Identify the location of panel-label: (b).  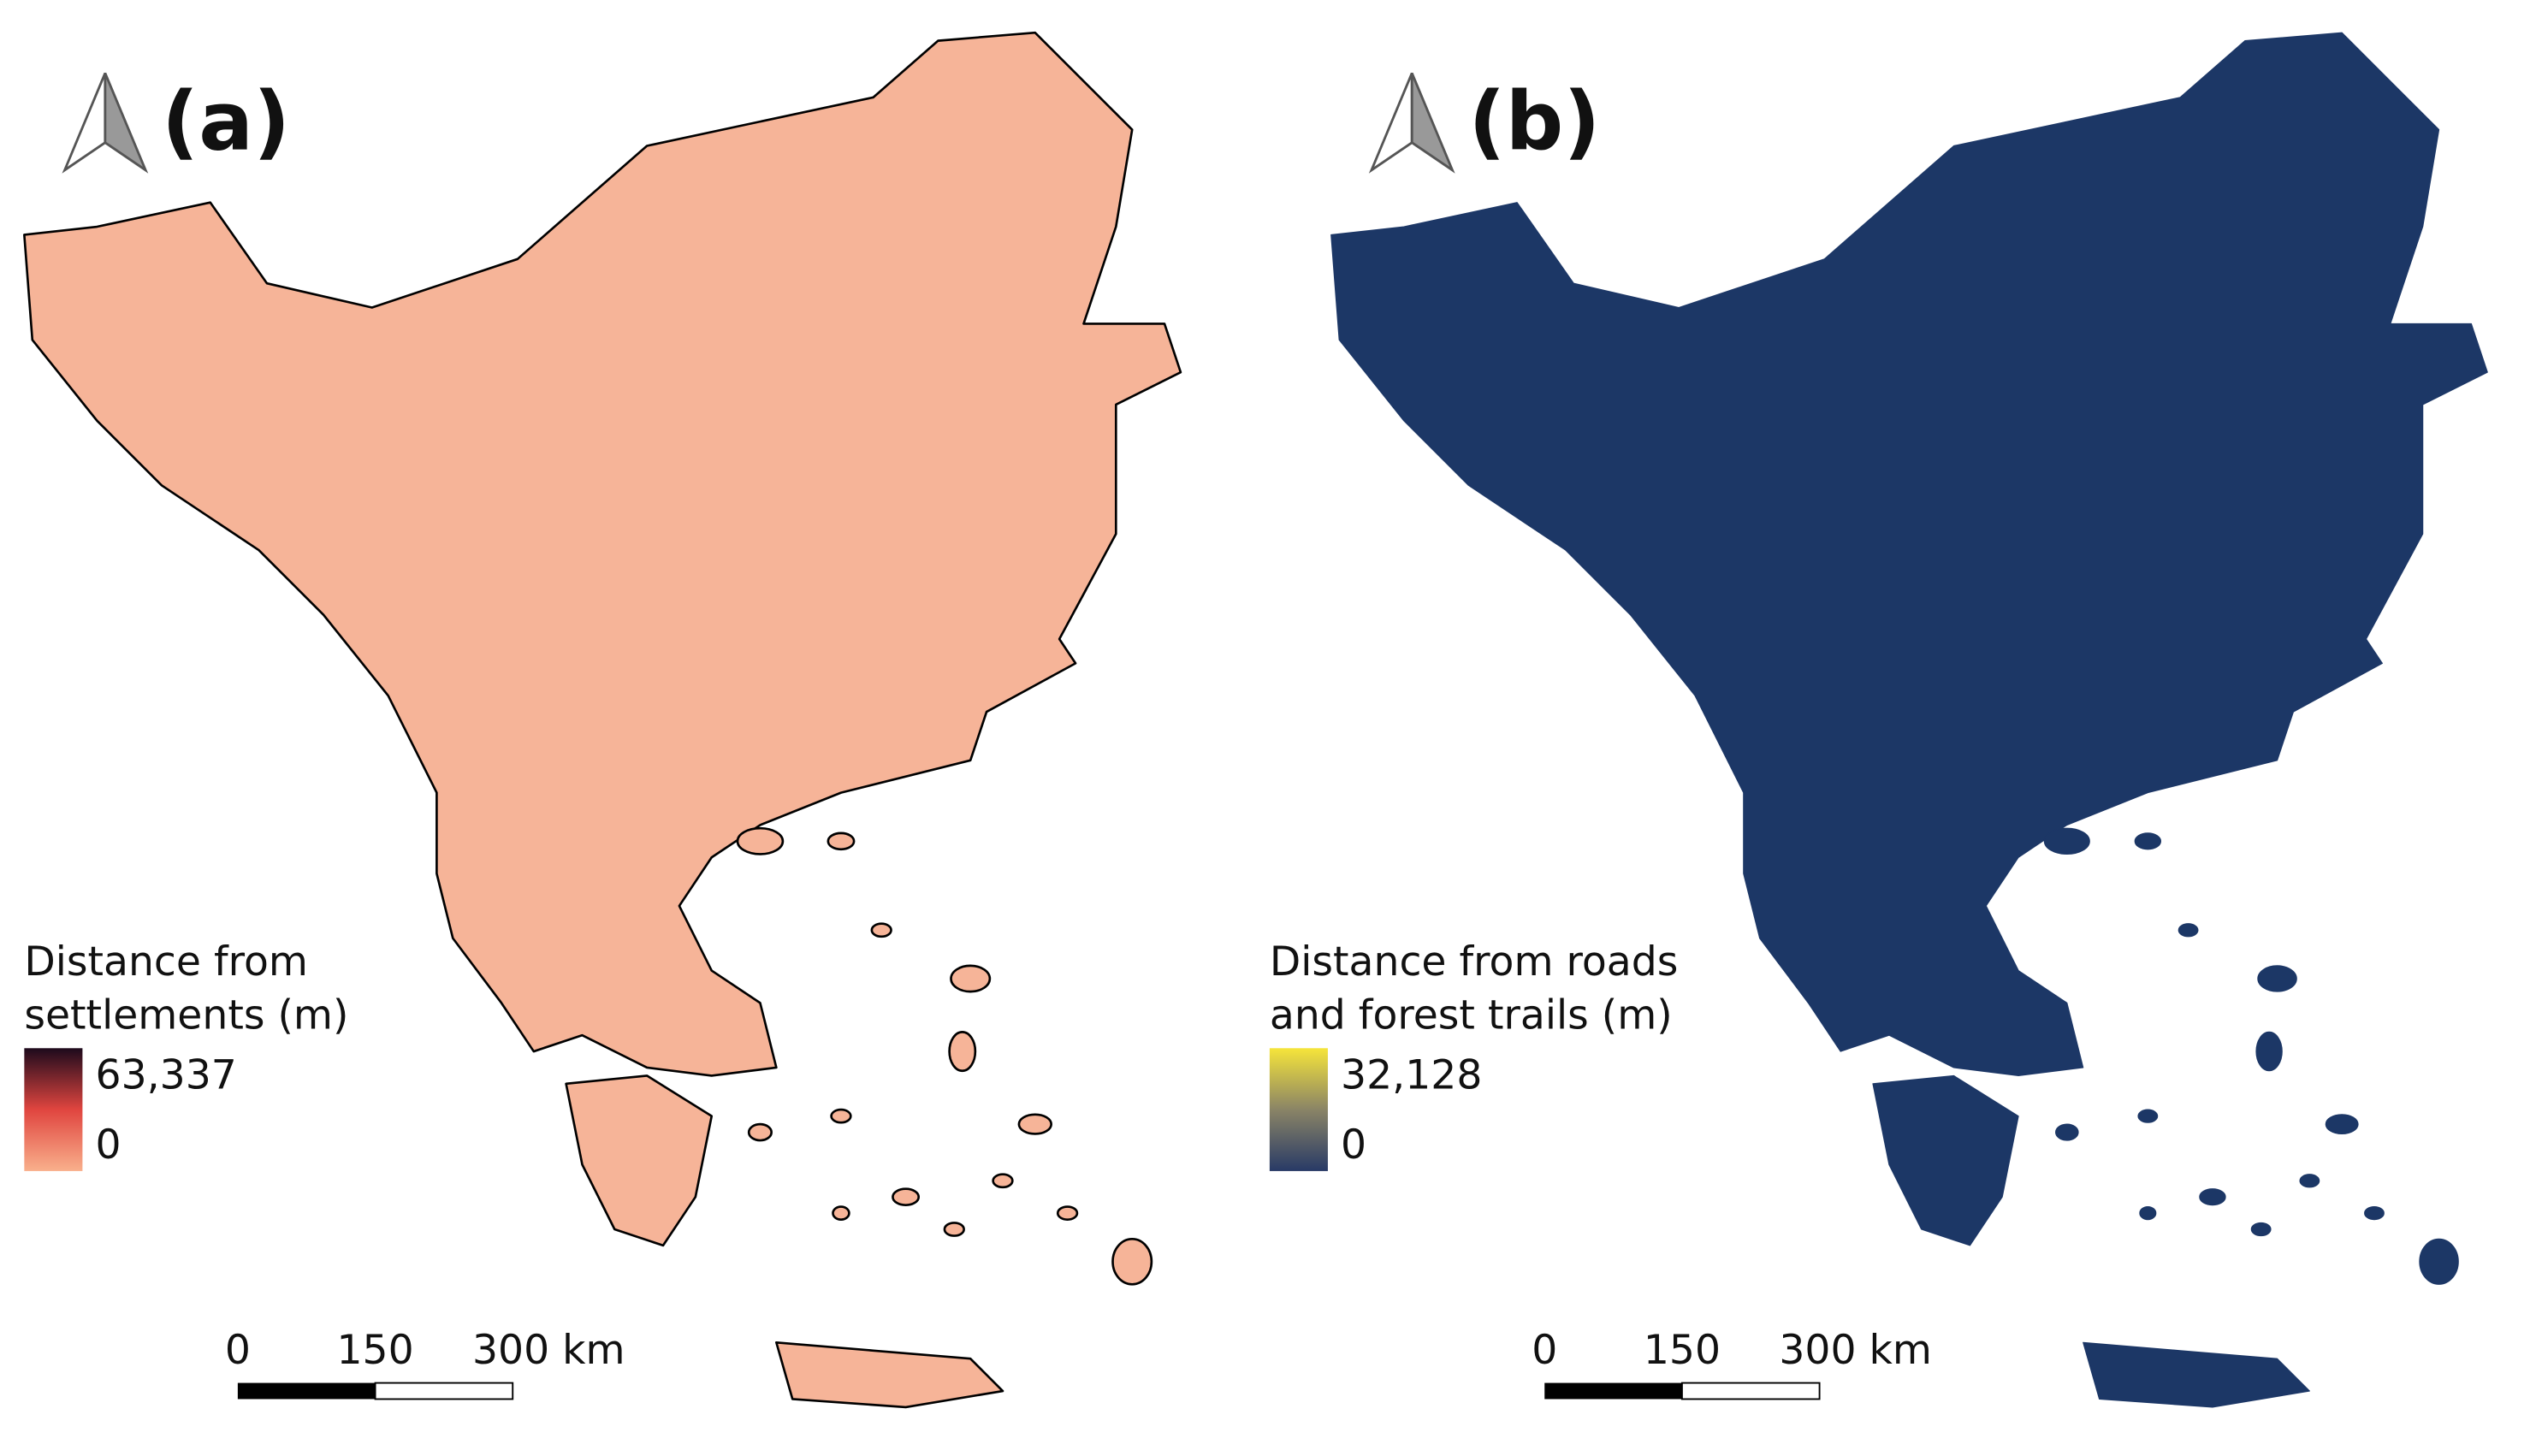
(1534, 122).